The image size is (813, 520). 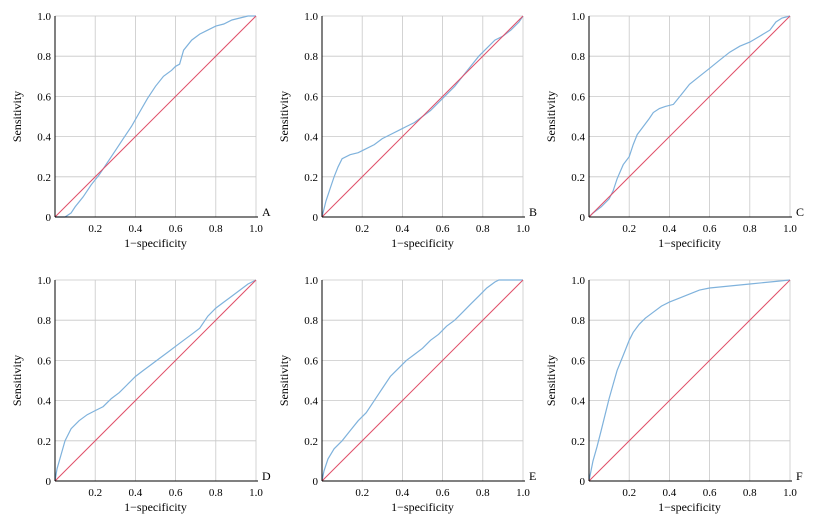 What do you see at coordinates (800, 212) in the screenshot?
I see `panel-label: C` at bounding box center [800, 212].